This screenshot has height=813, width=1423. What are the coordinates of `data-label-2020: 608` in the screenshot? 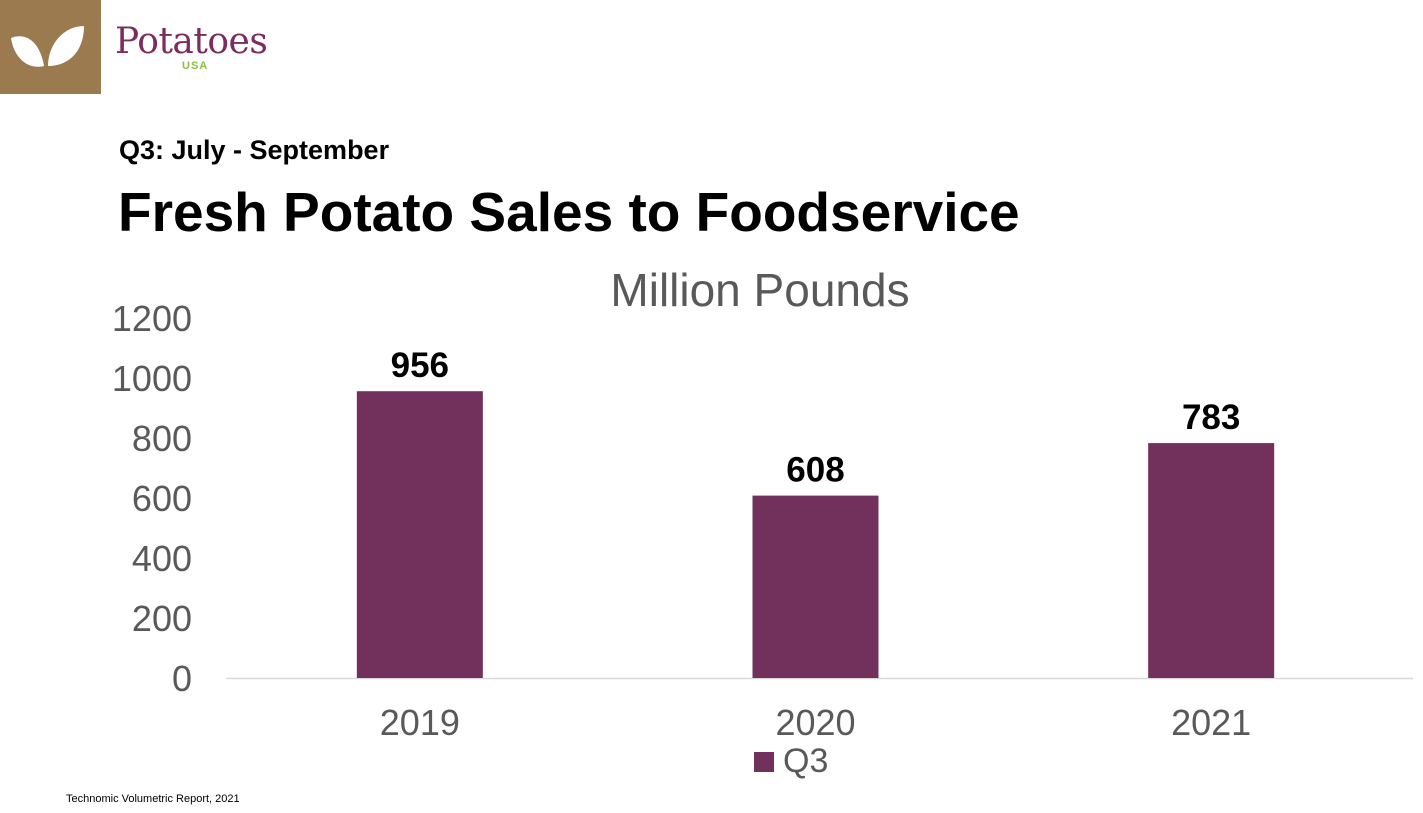 It's located at (815, 470).